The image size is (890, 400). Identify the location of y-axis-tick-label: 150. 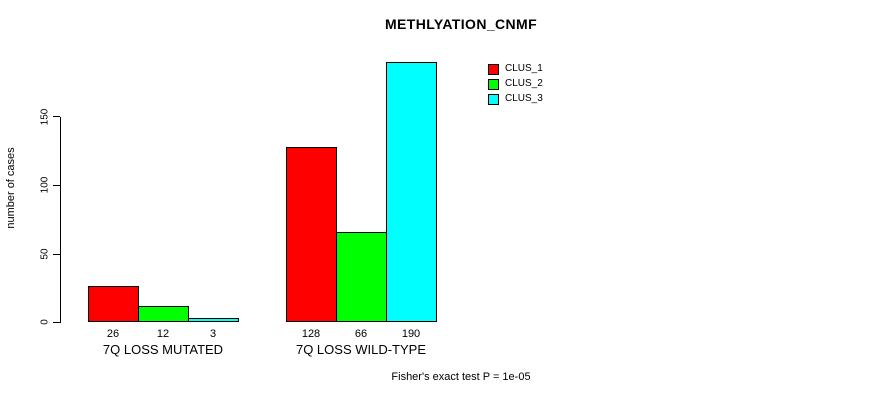
(45, 116).